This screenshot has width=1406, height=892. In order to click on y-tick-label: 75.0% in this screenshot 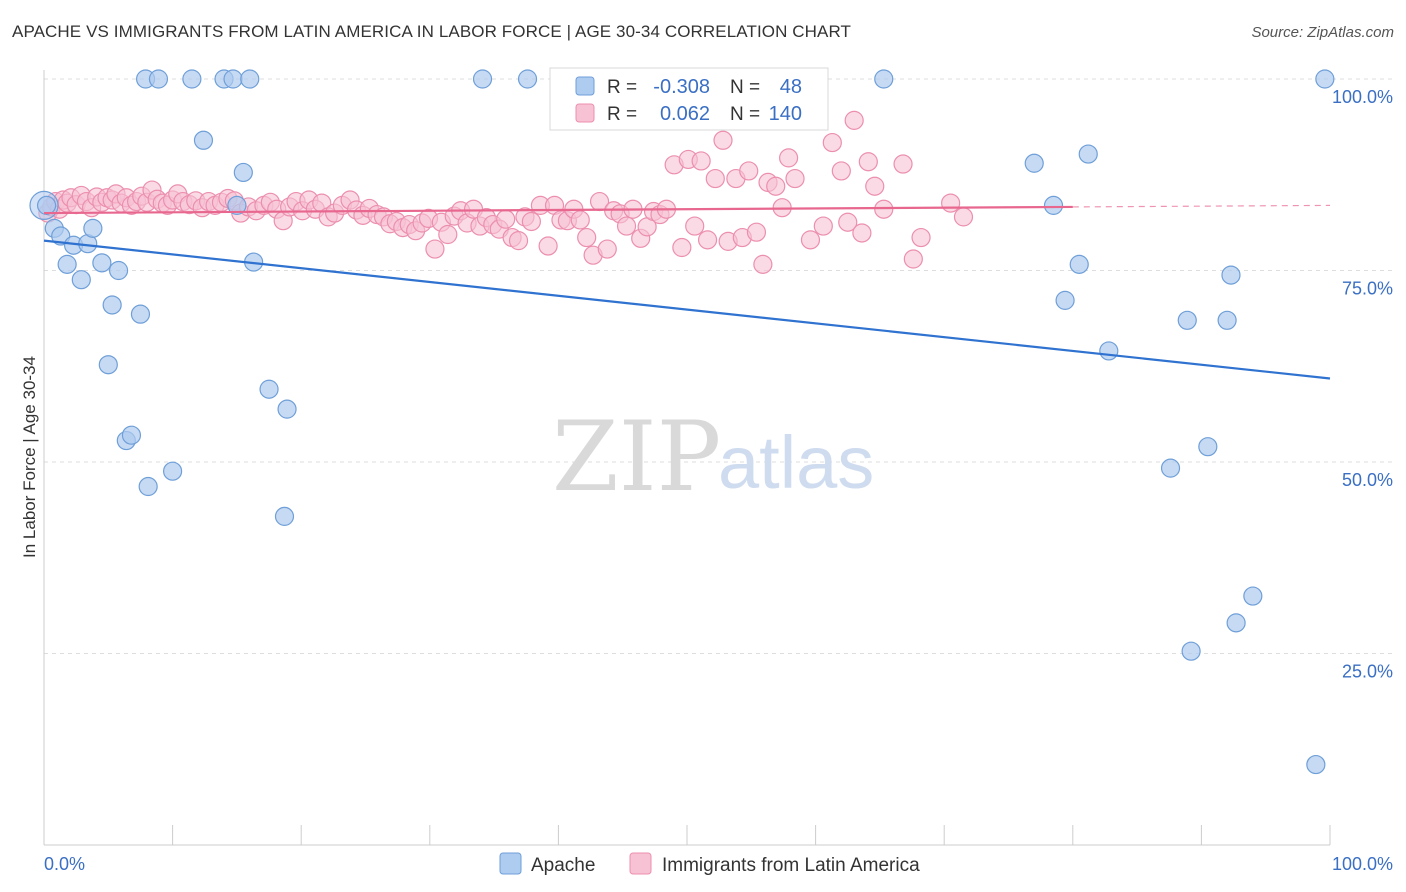, I will do `click(1367, 289)`.